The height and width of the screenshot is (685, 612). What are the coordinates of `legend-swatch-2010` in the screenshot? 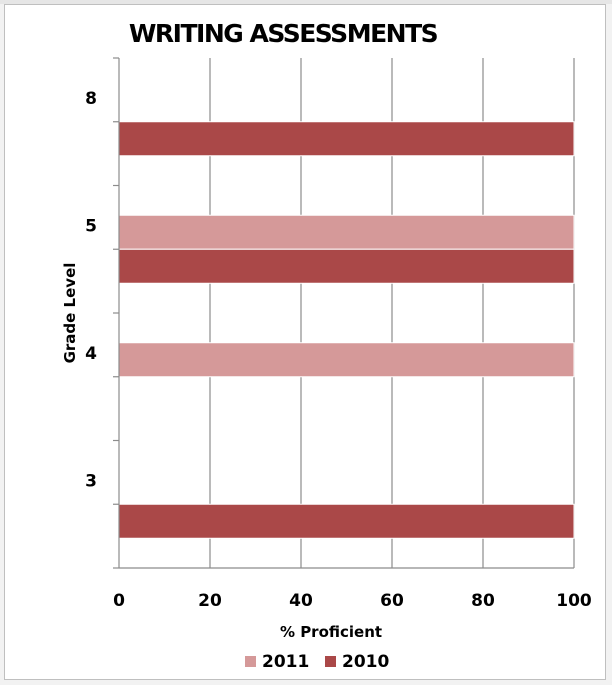 It's located at (330, 661).